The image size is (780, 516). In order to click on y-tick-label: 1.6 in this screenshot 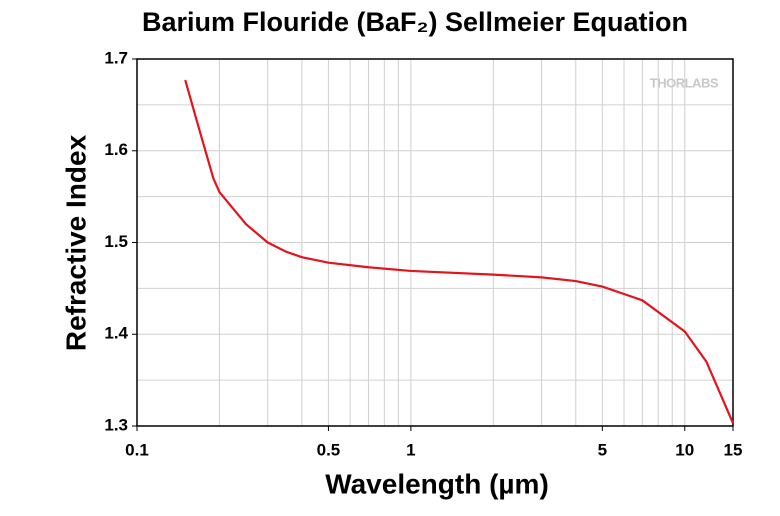, I will do `click(116, 149)`.